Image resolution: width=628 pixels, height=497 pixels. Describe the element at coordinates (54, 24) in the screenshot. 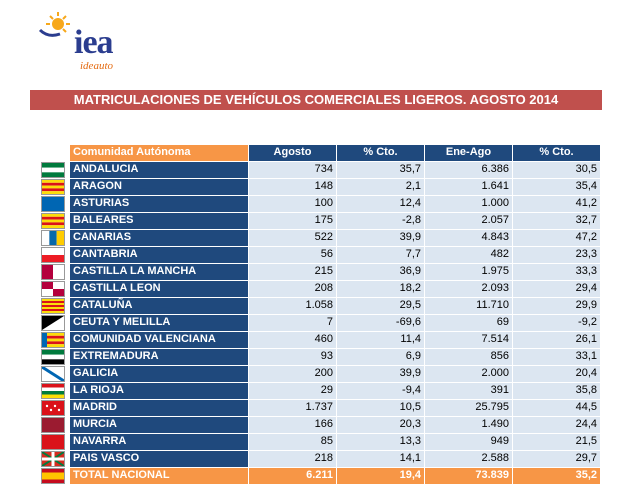

I see `sun-icon` at that location.